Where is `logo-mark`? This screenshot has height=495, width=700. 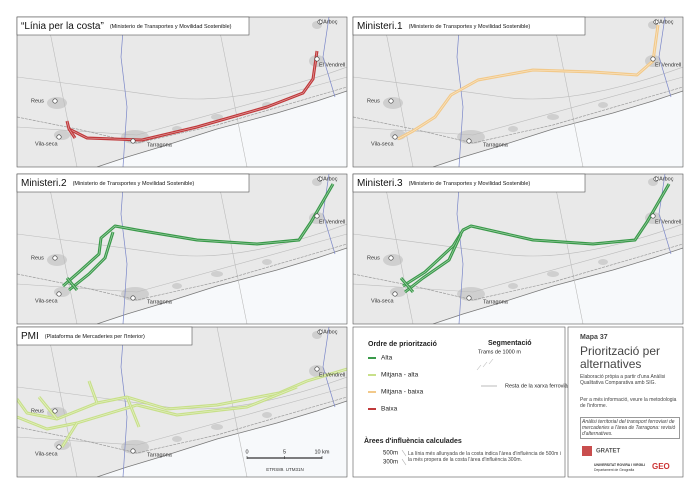 logo-mark is located at coordinates (587, 451).